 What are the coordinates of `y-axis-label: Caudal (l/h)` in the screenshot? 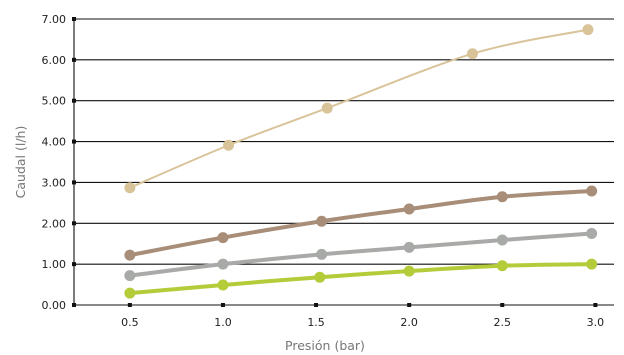 It's located at (20, 162).